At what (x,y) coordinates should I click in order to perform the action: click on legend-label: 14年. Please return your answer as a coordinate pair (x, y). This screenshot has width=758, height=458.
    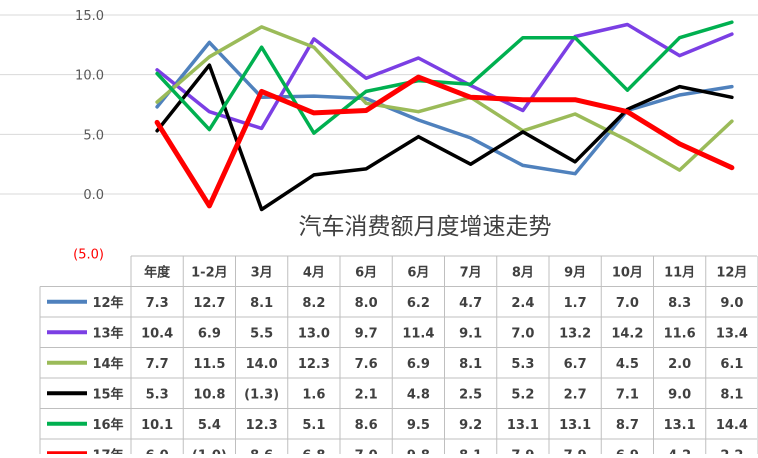
    Looking at the image, I should click on (107, 364).